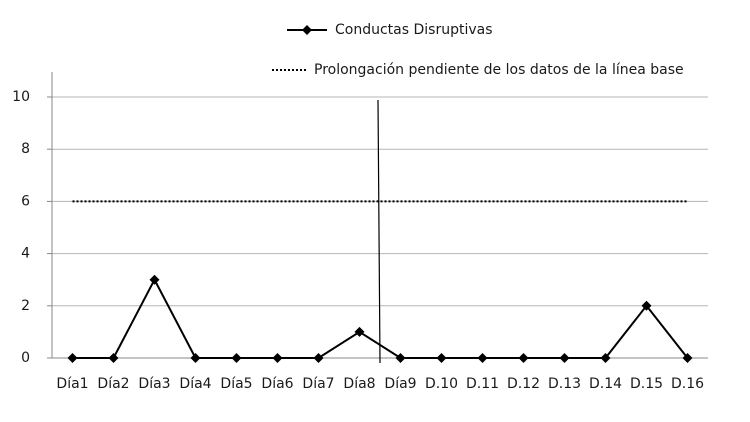  What do you see at coordinates (25, 358) in the screenshot?
I see `y-tick-label: 0` at bounding box center [25, 358].